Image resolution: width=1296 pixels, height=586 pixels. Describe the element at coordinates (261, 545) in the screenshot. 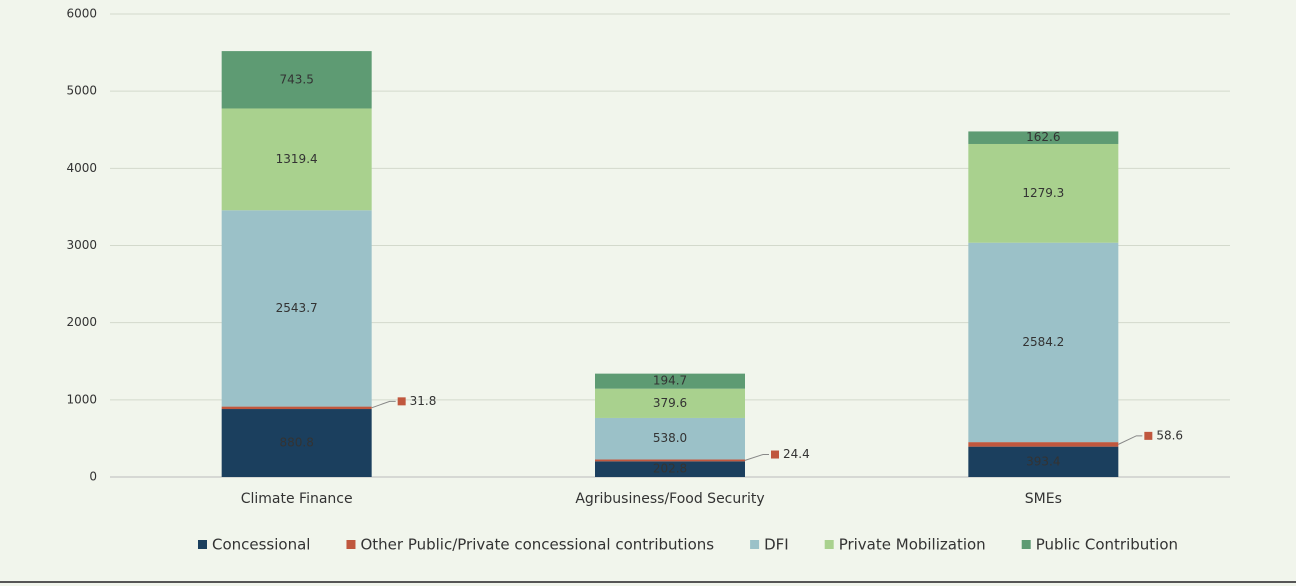

I see `legend-label: Concessional` at that location.